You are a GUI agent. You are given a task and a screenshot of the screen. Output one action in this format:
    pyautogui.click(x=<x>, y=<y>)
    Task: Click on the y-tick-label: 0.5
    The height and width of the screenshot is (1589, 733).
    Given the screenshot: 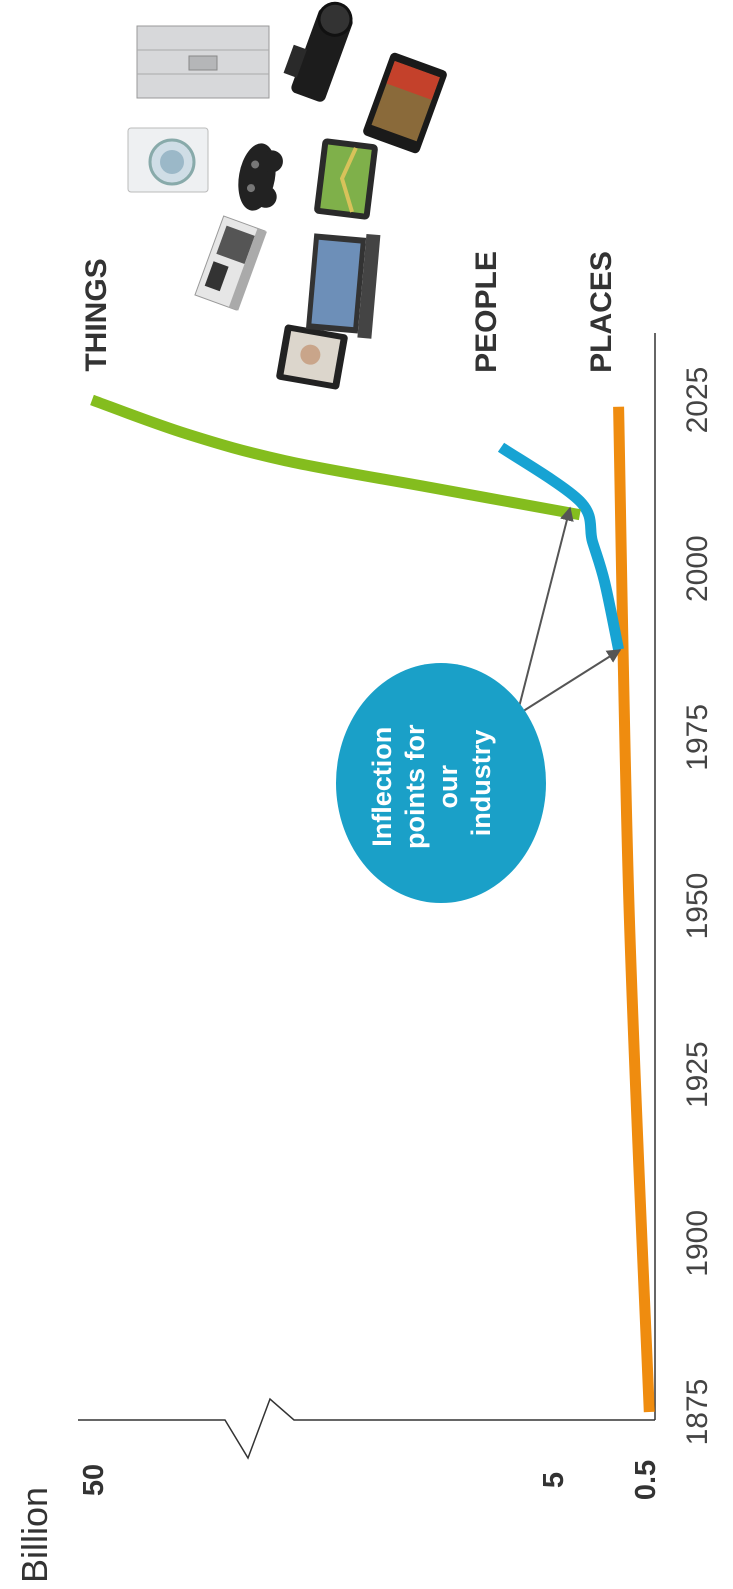 What is the action you would take?
    pyautogui.click(x=646, y=1480)
    